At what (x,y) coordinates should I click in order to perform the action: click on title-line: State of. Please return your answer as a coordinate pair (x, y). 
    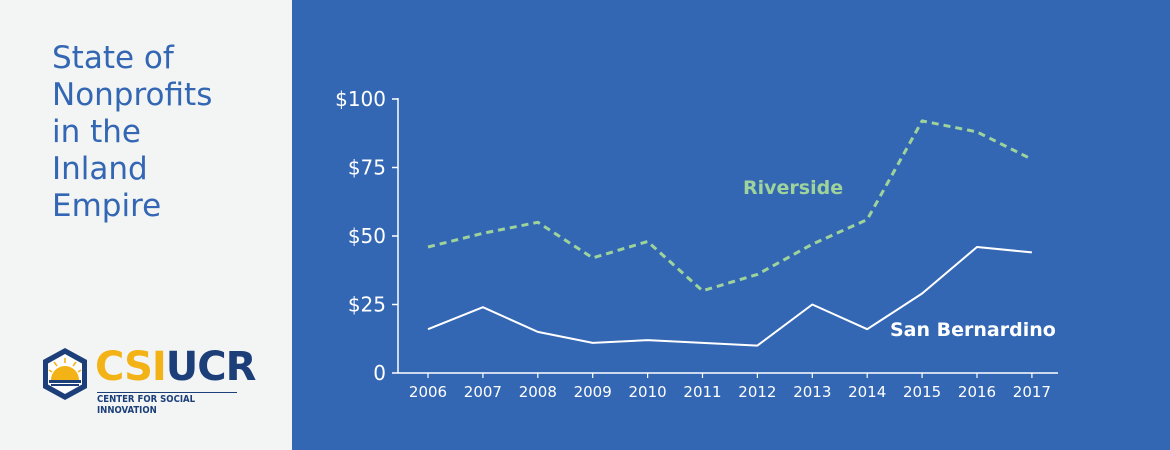
    Looking at the image, I should click on (113, 58).